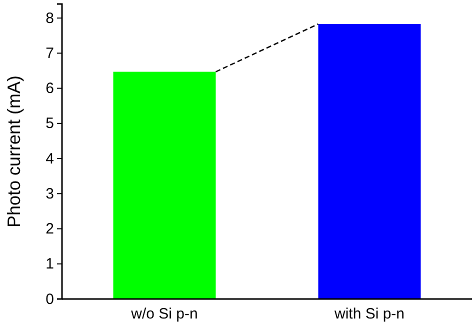  I want to click on y-tick-label: 8, so click(50, 18).